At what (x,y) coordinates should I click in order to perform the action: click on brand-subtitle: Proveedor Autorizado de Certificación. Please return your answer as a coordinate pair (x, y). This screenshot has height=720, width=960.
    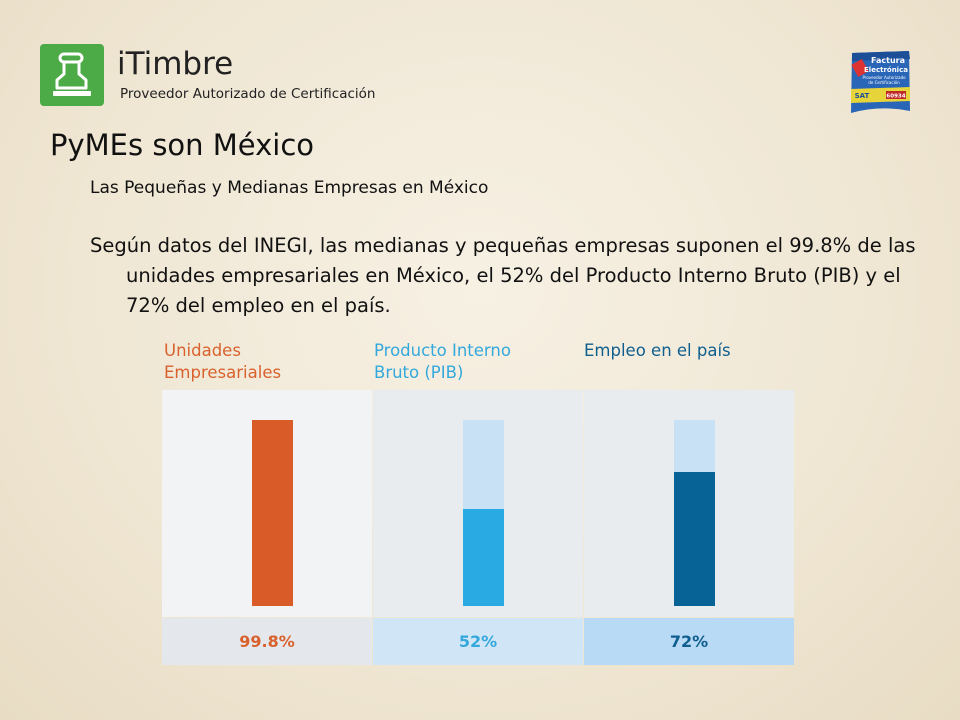
    Looking at the image, I should click on (248, 94).